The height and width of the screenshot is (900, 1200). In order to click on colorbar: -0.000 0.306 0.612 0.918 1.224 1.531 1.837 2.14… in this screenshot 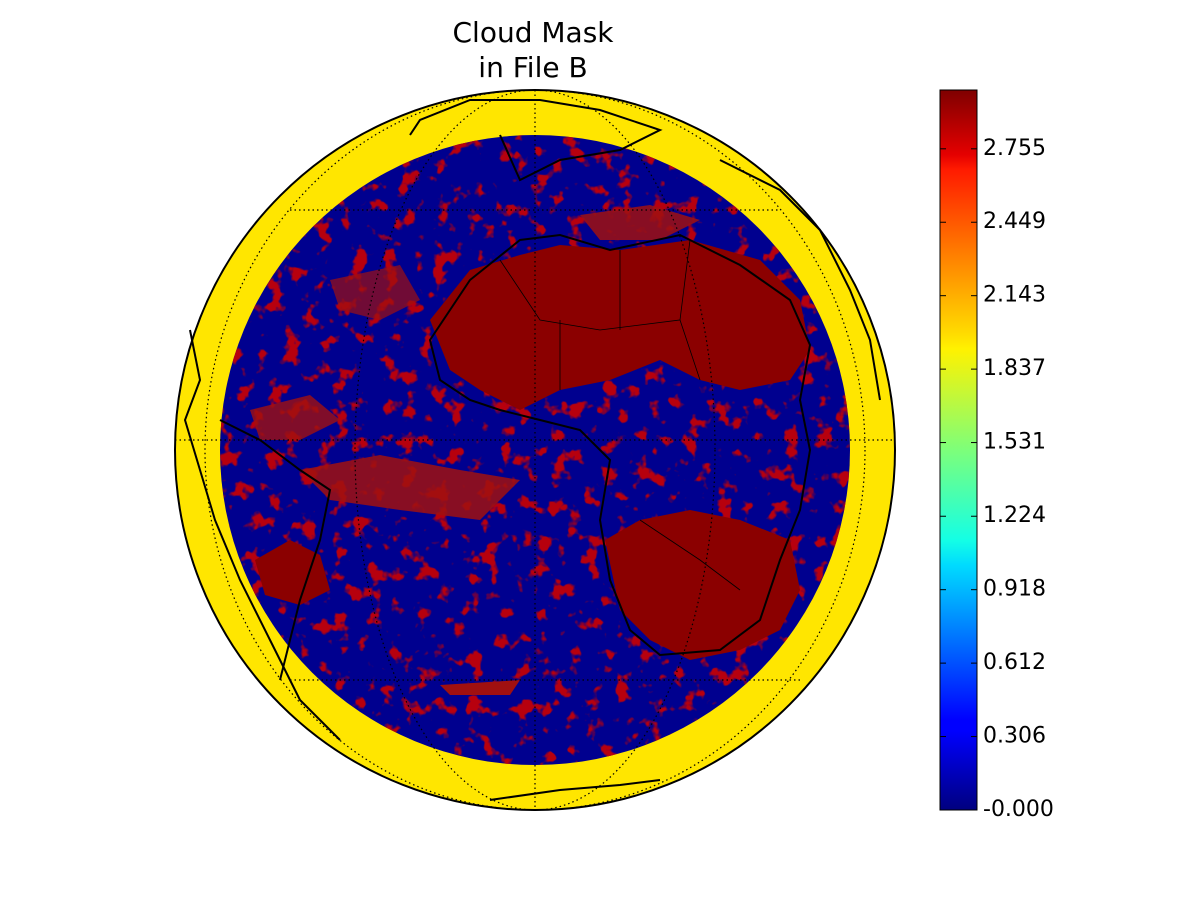, I will do `click(996, 455)`.